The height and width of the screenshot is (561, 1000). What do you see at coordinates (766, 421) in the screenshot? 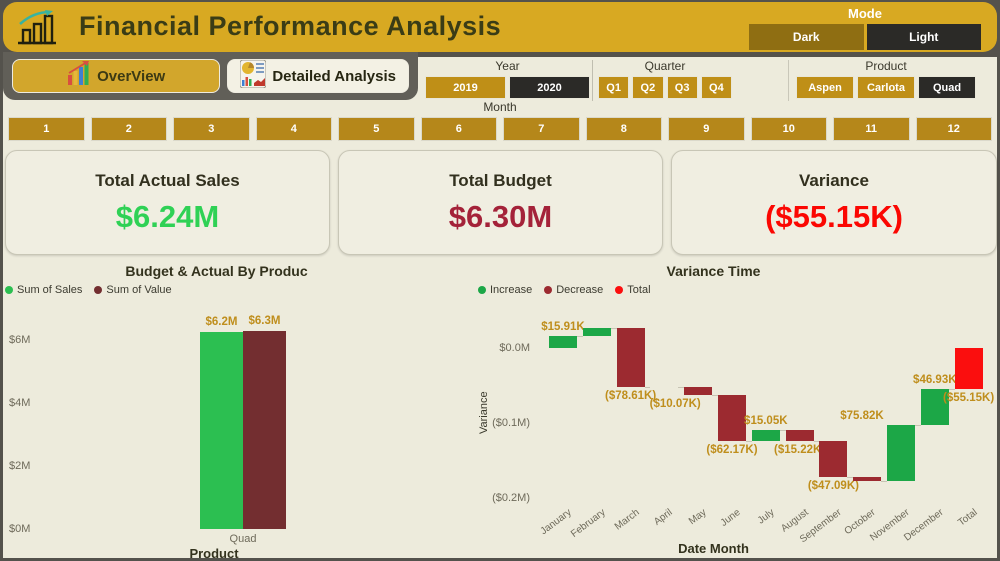
I see `waterfall-data-label: $15.05K` at bounding box center [766, 421].